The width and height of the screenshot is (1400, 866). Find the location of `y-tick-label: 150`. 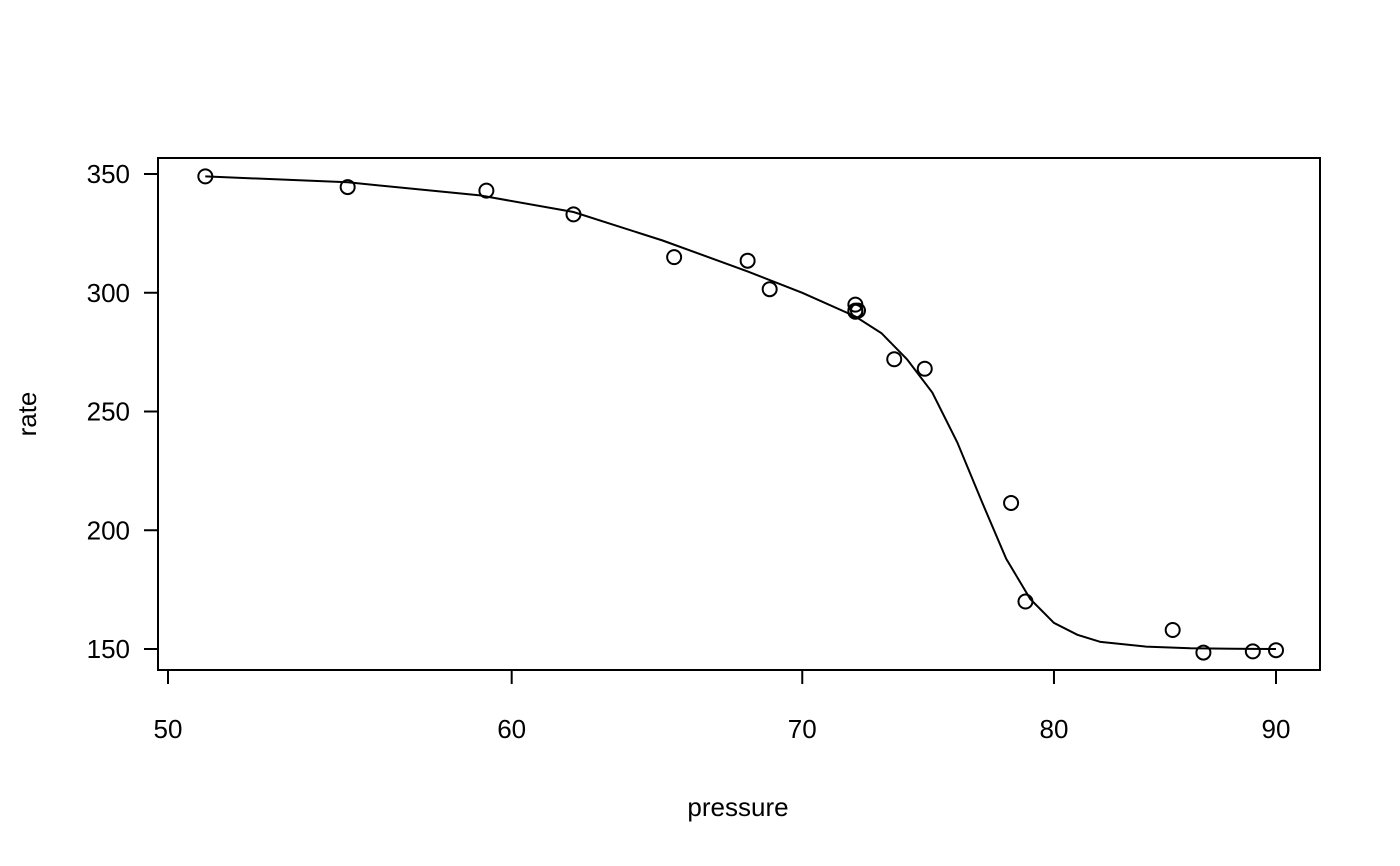

y-tick-label: 150 is located at coordinates (108, 649).